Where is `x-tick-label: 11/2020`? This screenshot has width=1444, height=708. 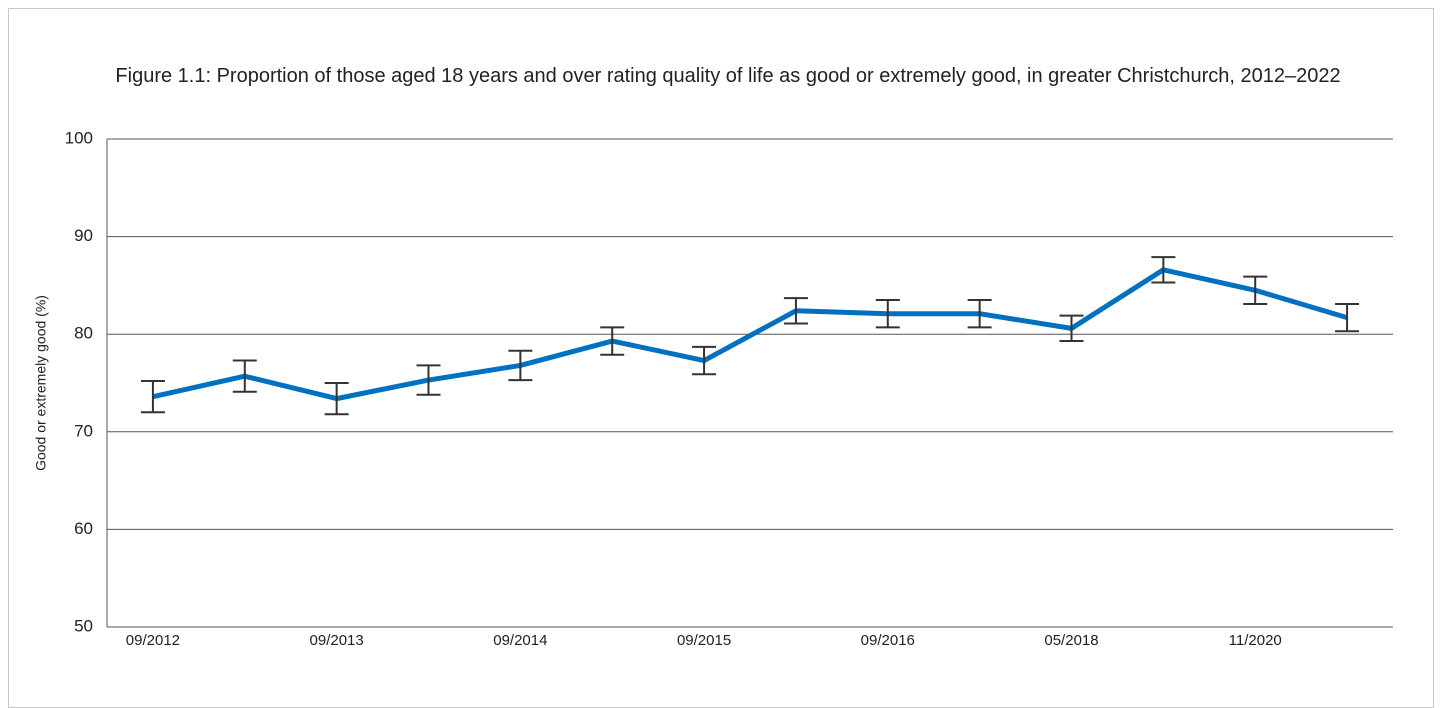 x-tick-label: 11/2020 is located at coordinates (1255, 640).